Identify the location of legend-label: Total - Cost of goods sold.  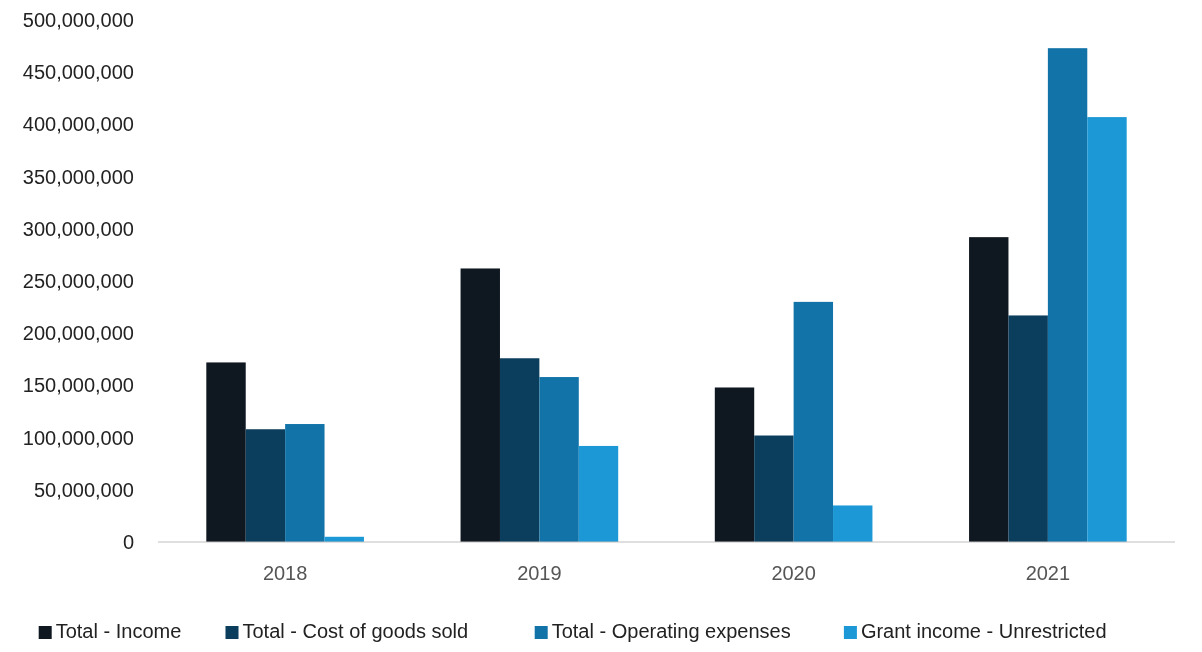
(355, 631).